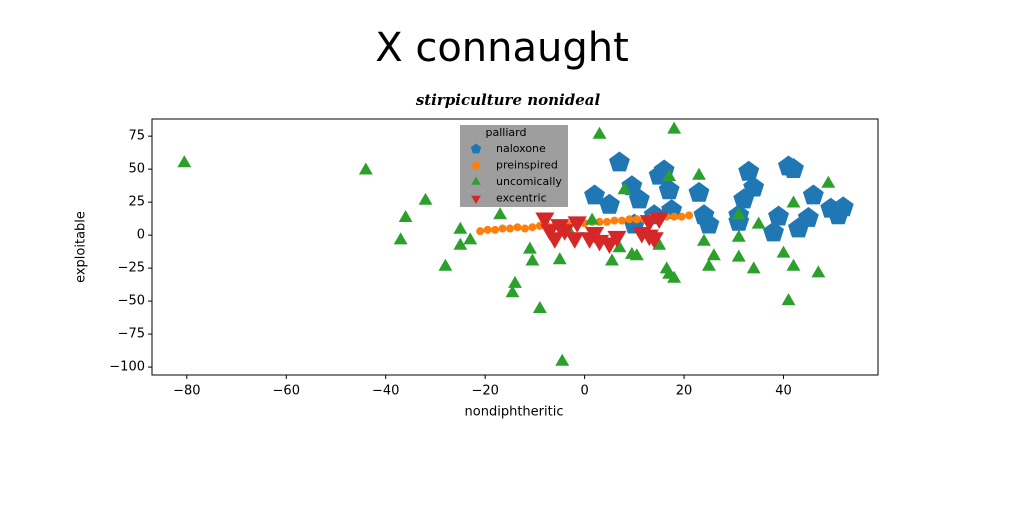 Image resolution: width=1024 pixels, height=516 pixels. What do you see at coordinates (684, 391) in the screenshot?
I see `x-tick-label: 20` at bounding box center [684, 391].